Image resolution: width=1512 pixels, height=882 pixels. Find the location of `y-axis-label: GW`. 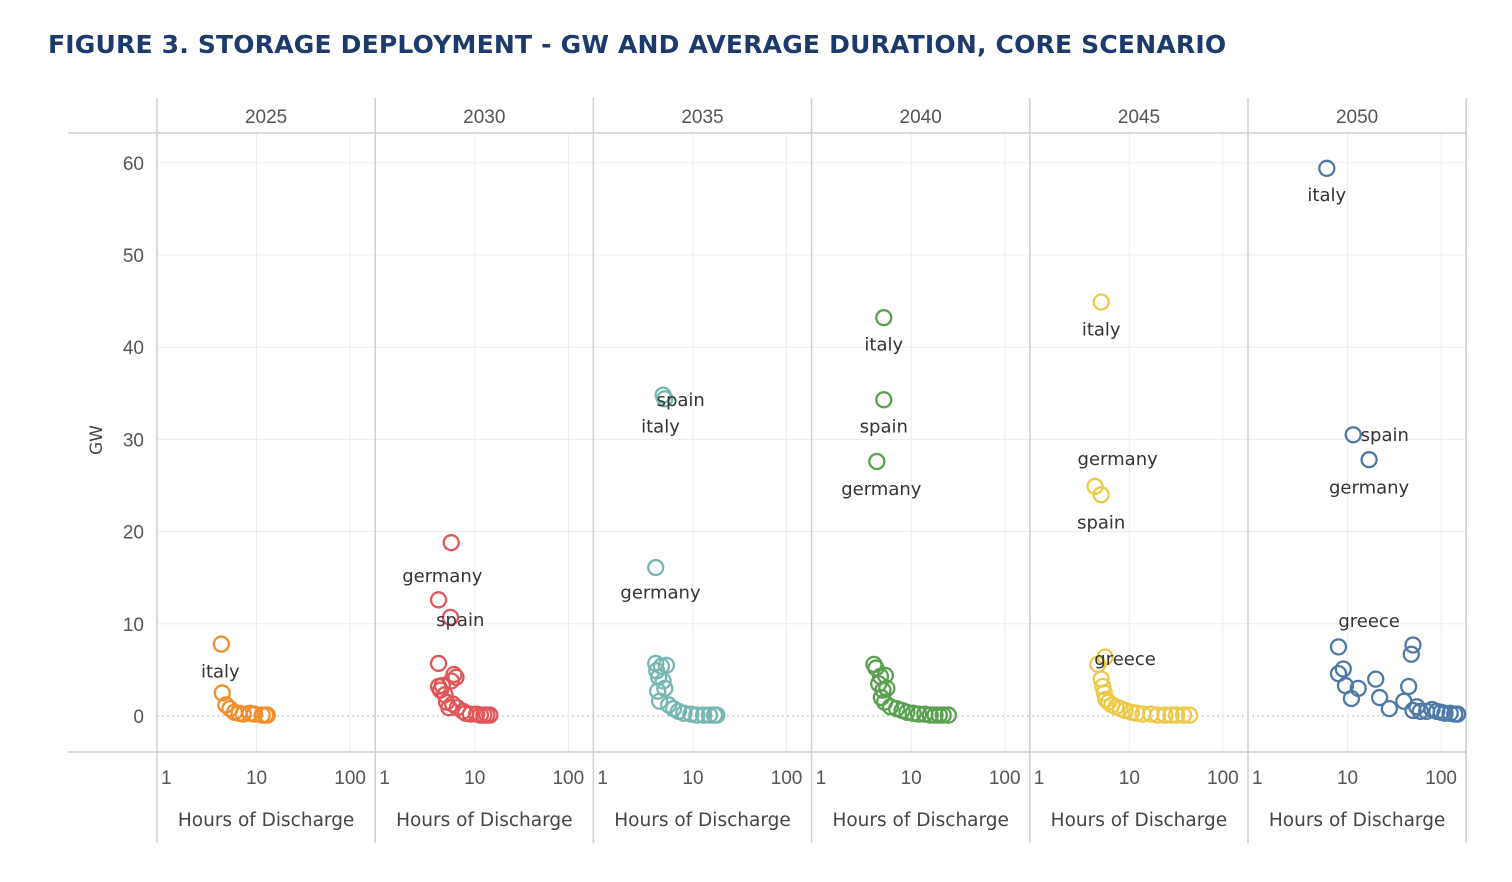

y-axis-label: GW is located at coordinates (97, 440).